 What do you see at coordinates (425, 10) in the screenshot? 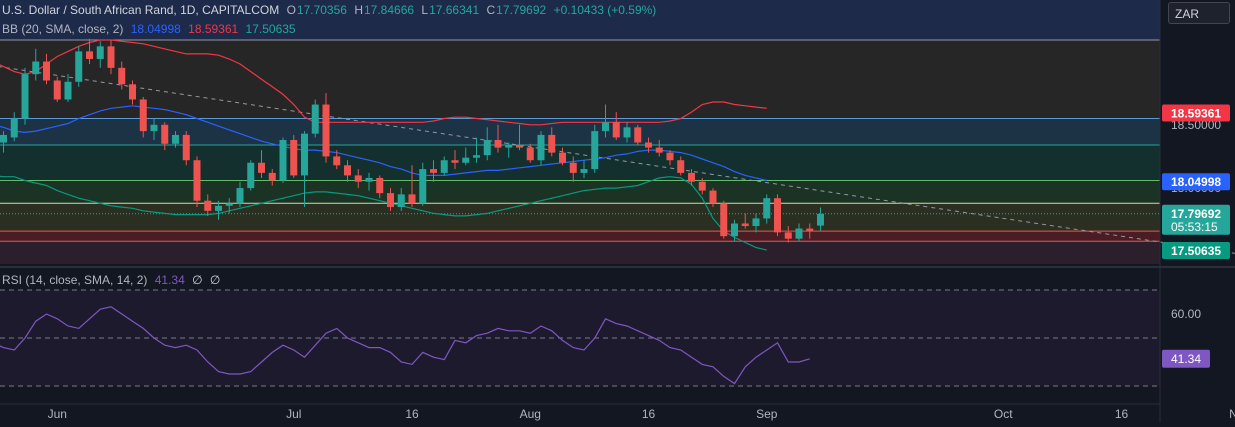
I see `low-label: L` at bounding box center [425, 10].